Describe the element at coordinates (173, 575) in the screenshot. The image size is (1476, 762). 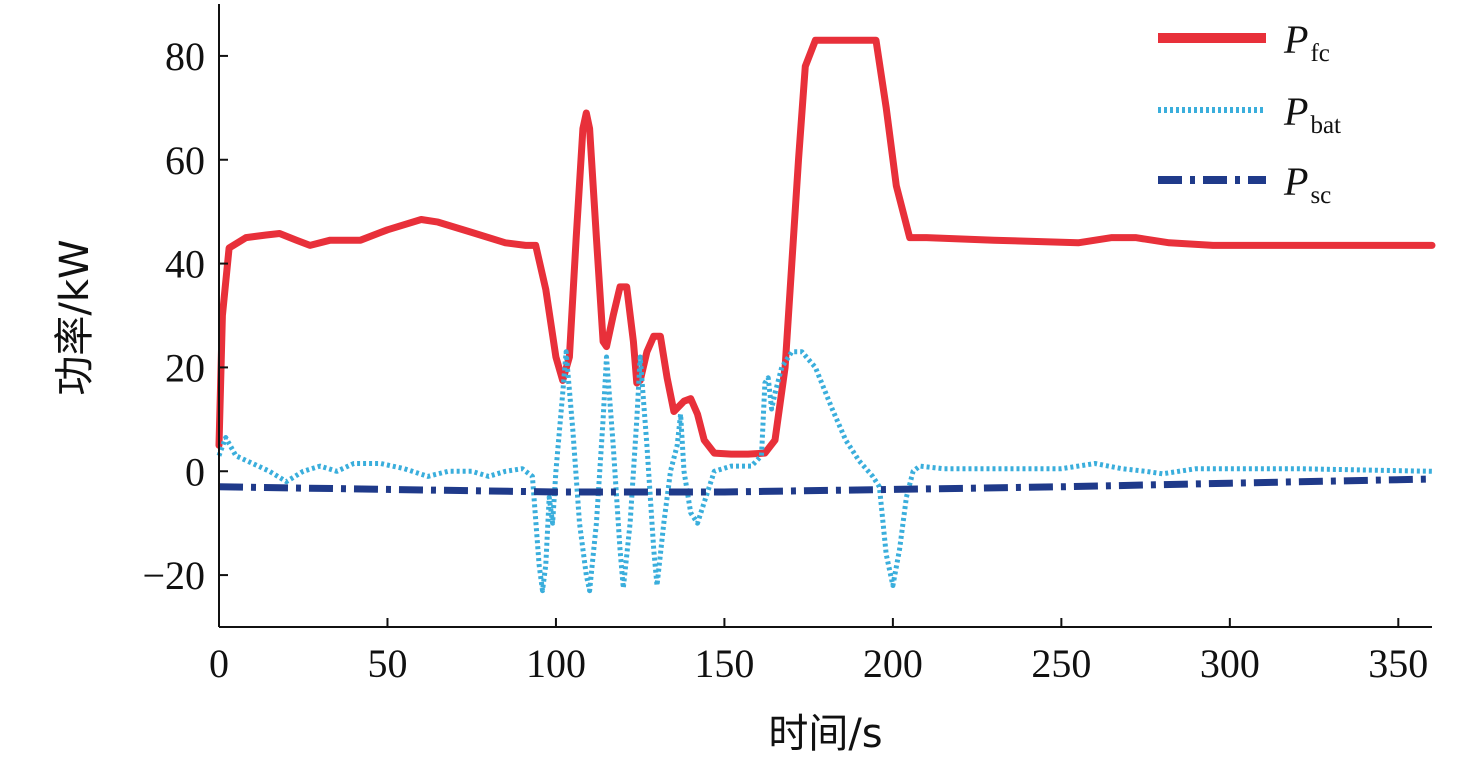
I see `y-tick-label: −20` at that location.